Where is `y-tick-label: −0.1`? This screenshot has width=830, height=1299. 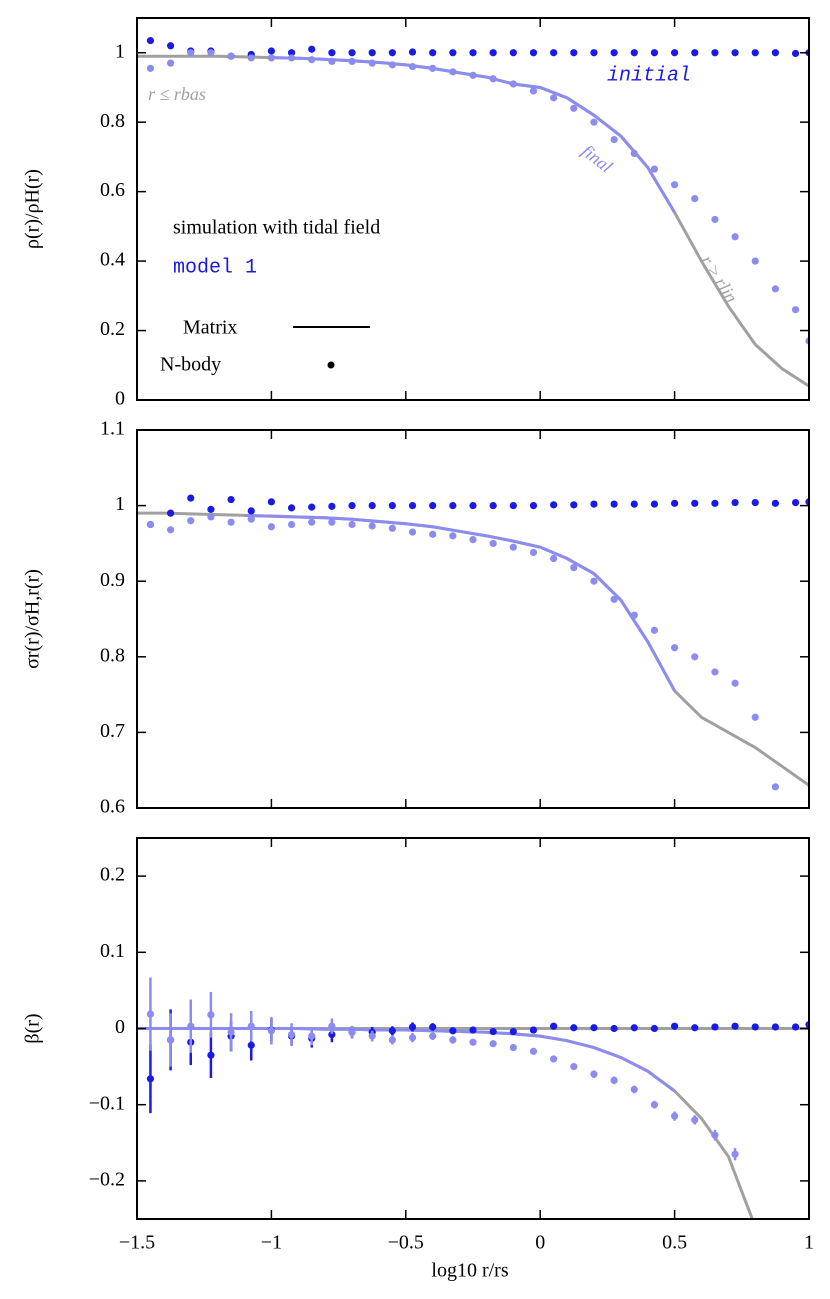 y-tick-label: −0.1 is located at coordinates (107, 1103).